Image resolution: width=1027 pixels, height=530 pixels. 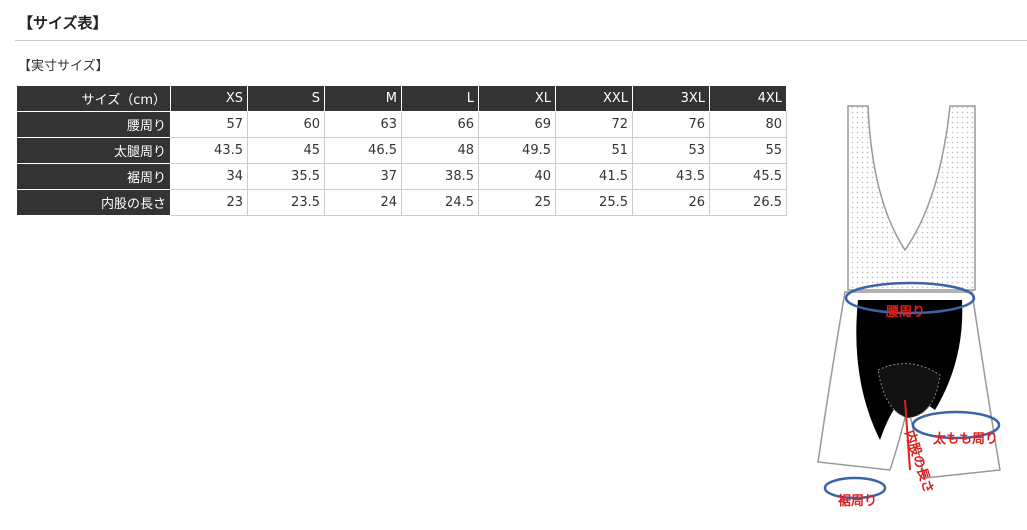 I want to click on header-cell: 4XL, so click(x=748, y=98).